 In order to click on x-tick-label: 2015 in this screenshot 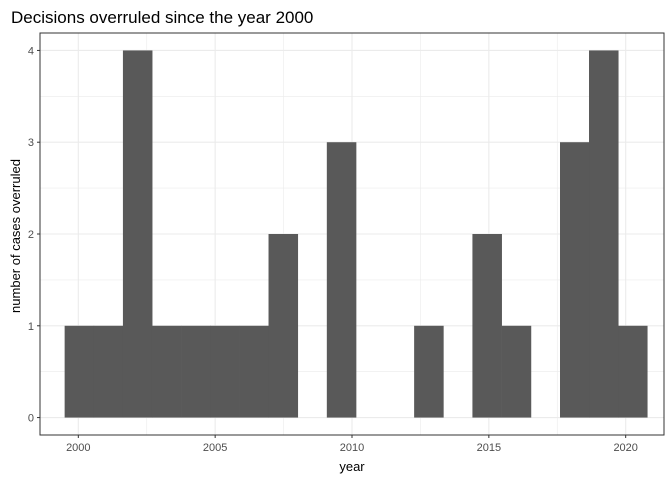, I will do `click(489, 448)`.